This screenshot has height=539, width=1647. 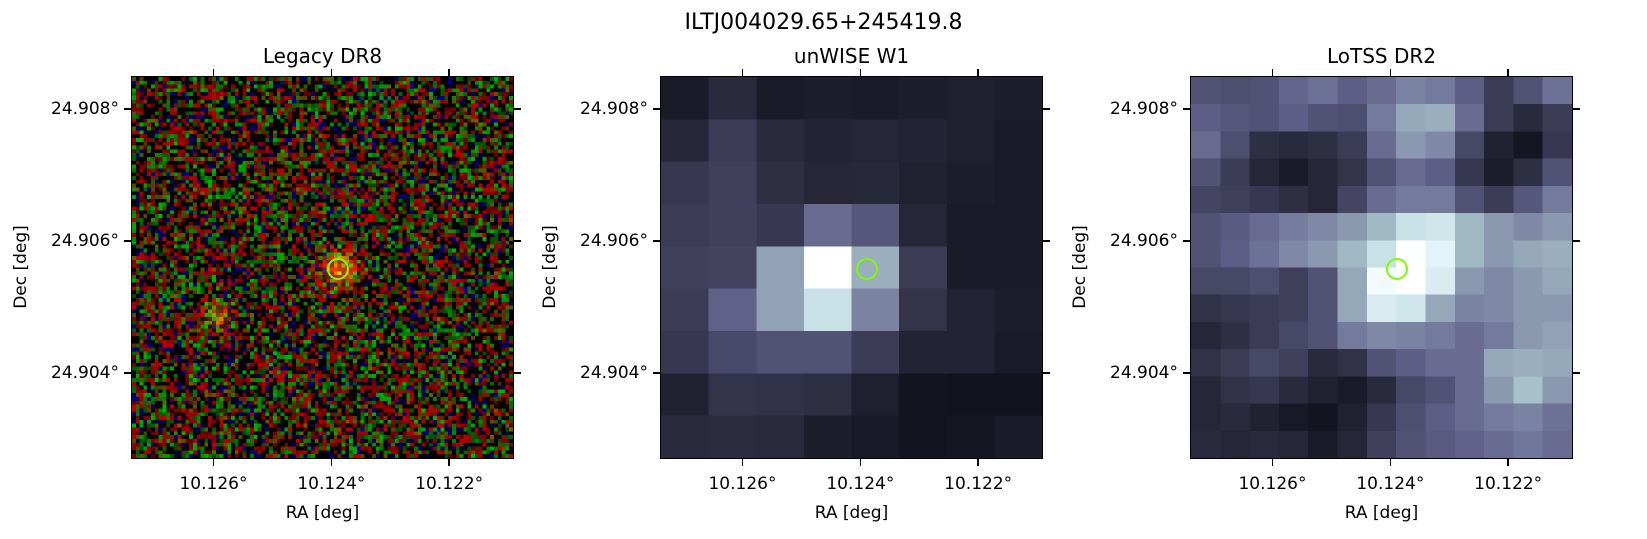 What do you see at coordinates (823, 22) in the screenshot?
I see `figure-title: ILTJ004029.65+245419.8` at bounding box center [823, 22].